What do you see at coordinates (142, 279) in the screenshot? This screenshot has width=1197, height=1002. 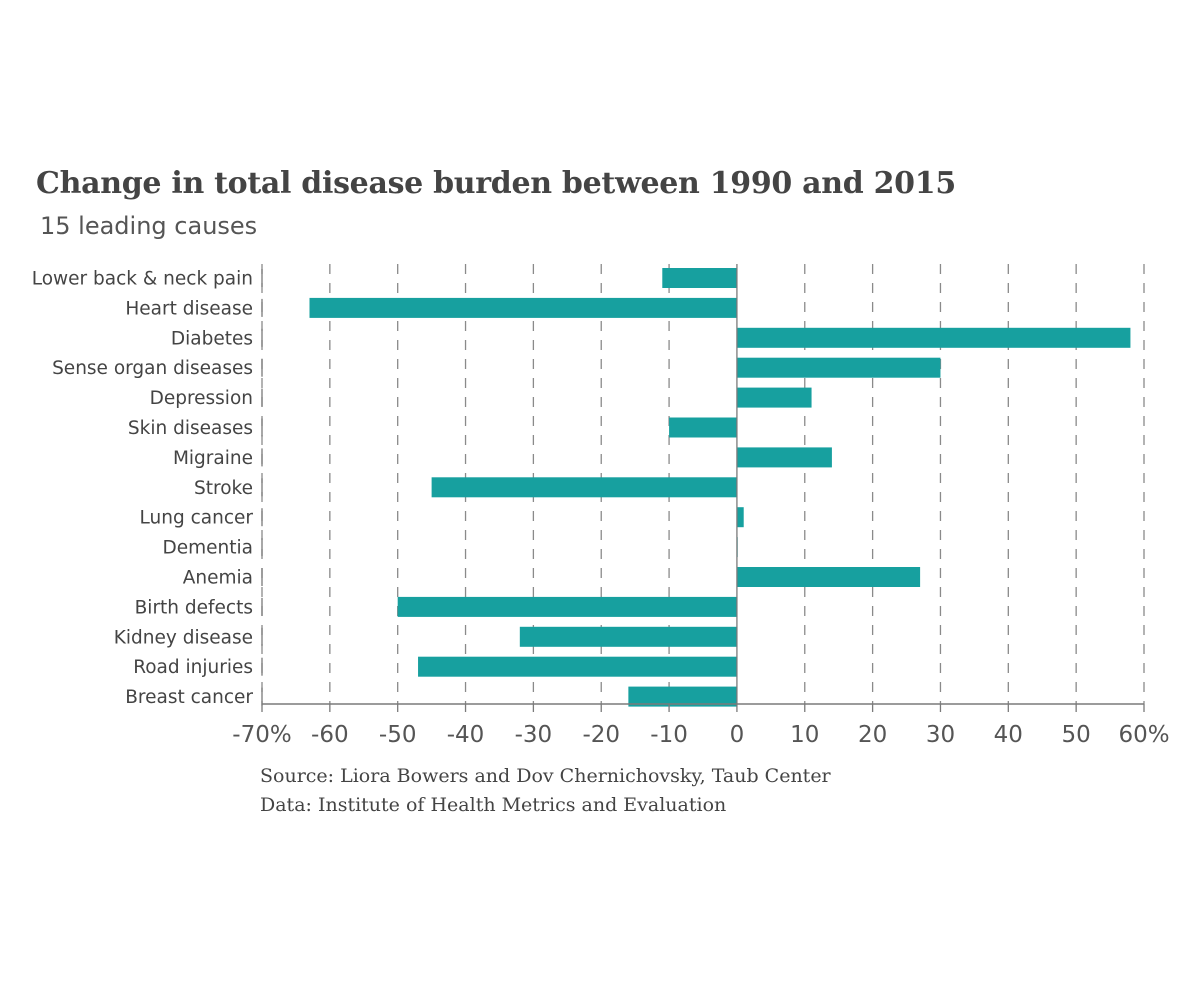 I see `category-label: Lower back & neck pain` at bounding box center [142, 279].